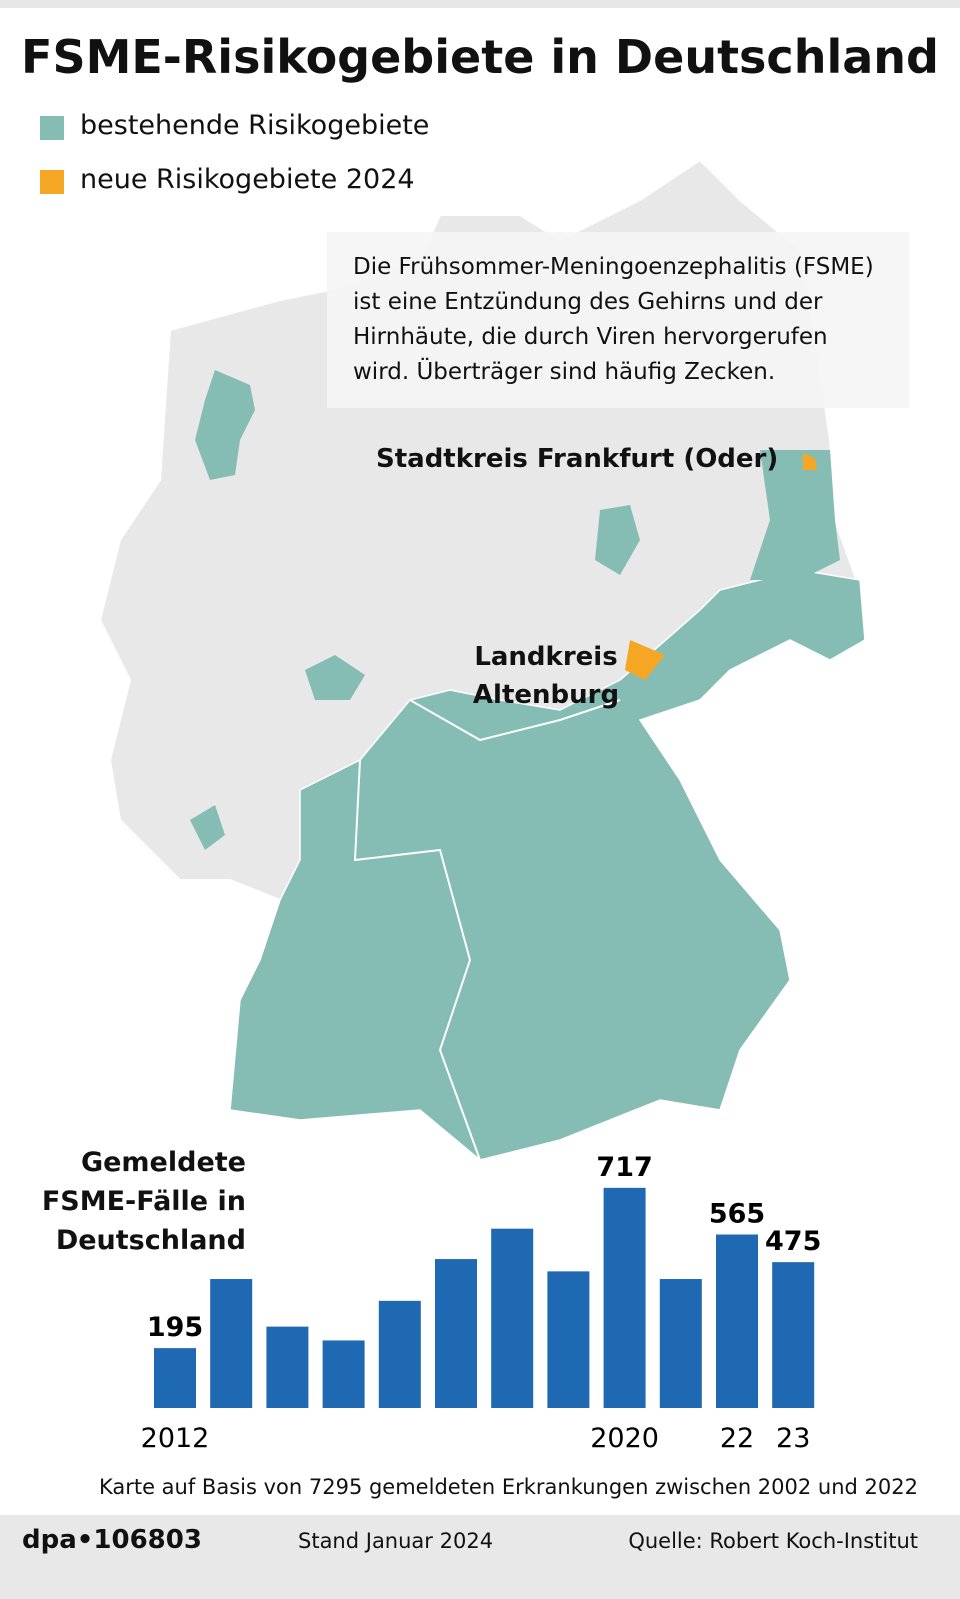 This screenshot has height=1599, width=960. What do you see at coordinates (773, 1541) in the screenshot?
I see `source: Quelle: Robert Koch-Institut` at bounding box center [773, 1541].